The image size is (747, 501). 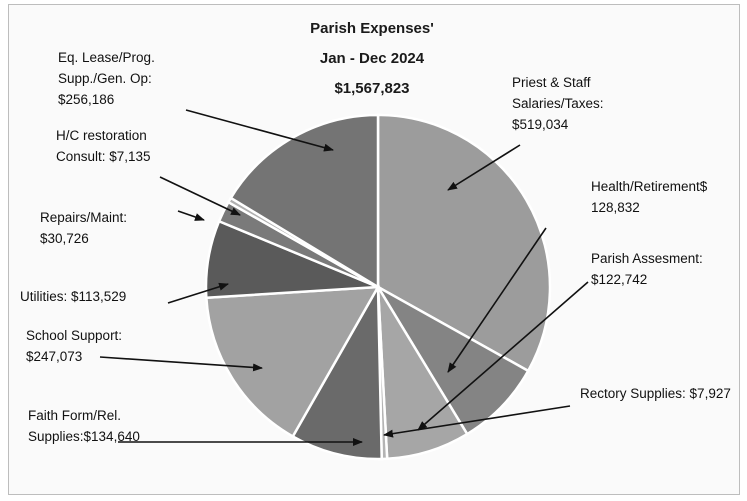 I want to click on slice-label-5-line-2: Supplies:$134,640, so click(x=84, y=436).